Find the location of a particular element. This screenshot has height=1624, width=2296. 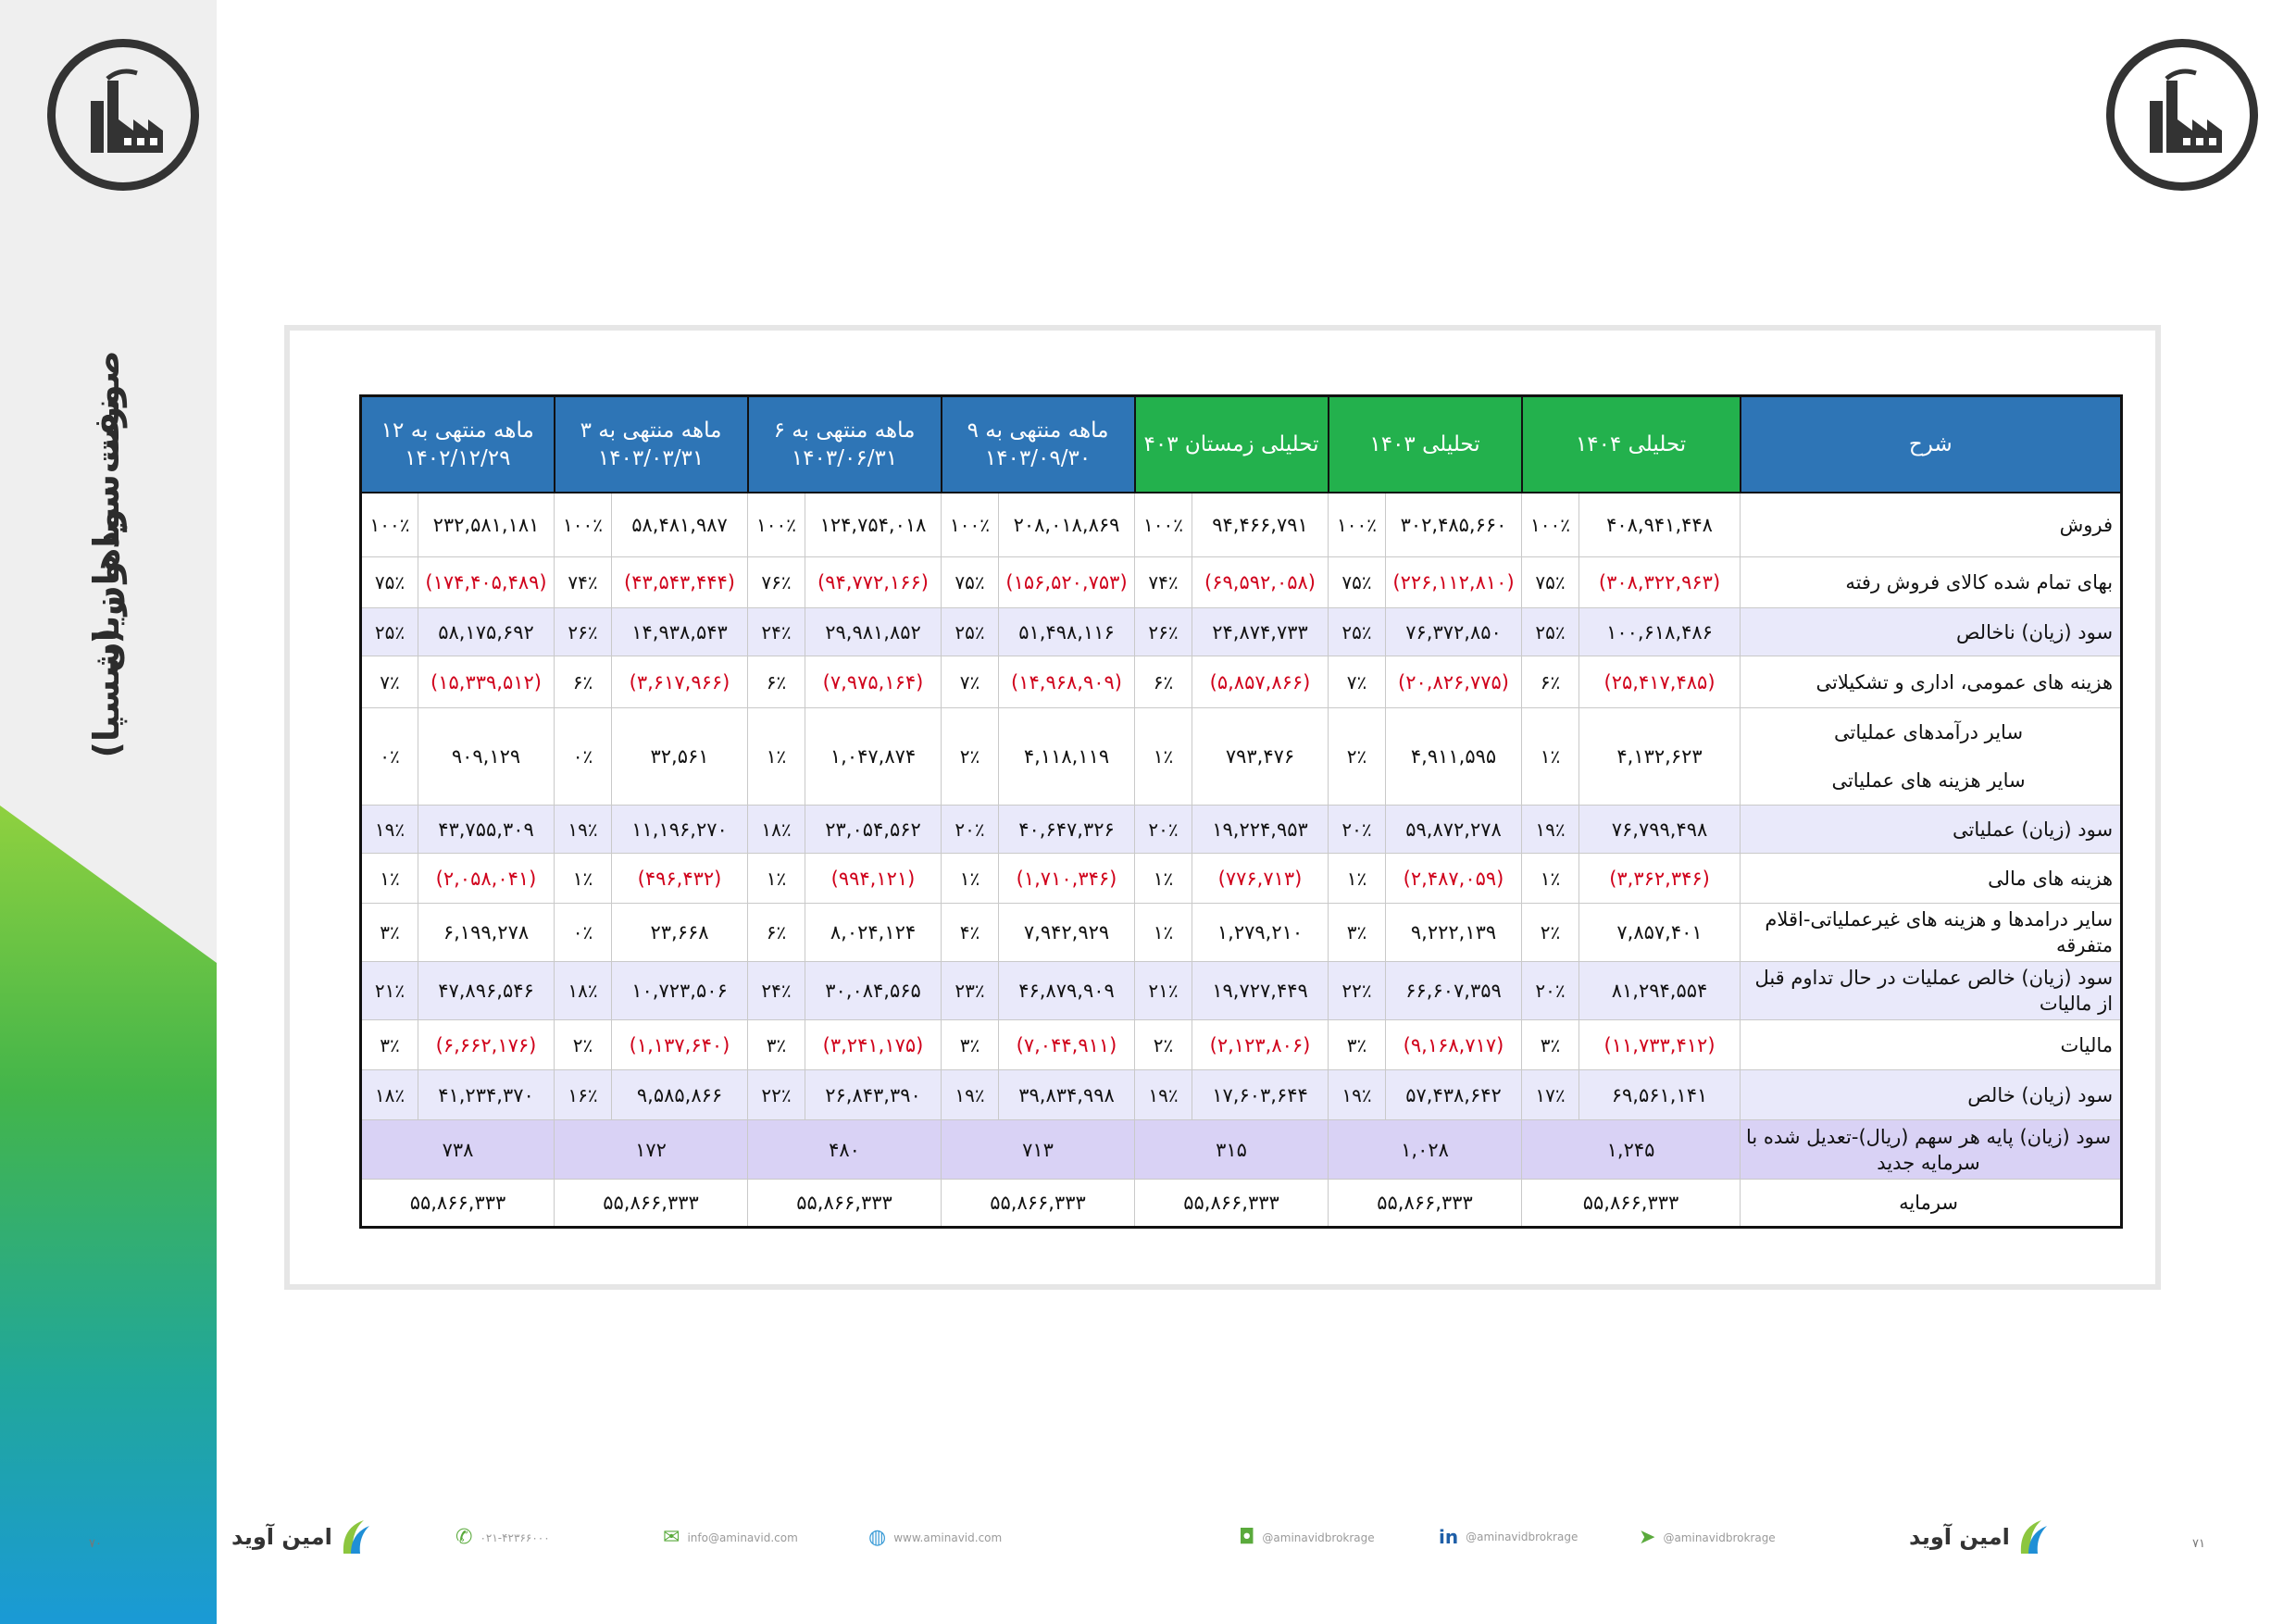

value-cell: ۶۹,۵۶۱,۱۴۱ is located at coordinates (1659, 1094).